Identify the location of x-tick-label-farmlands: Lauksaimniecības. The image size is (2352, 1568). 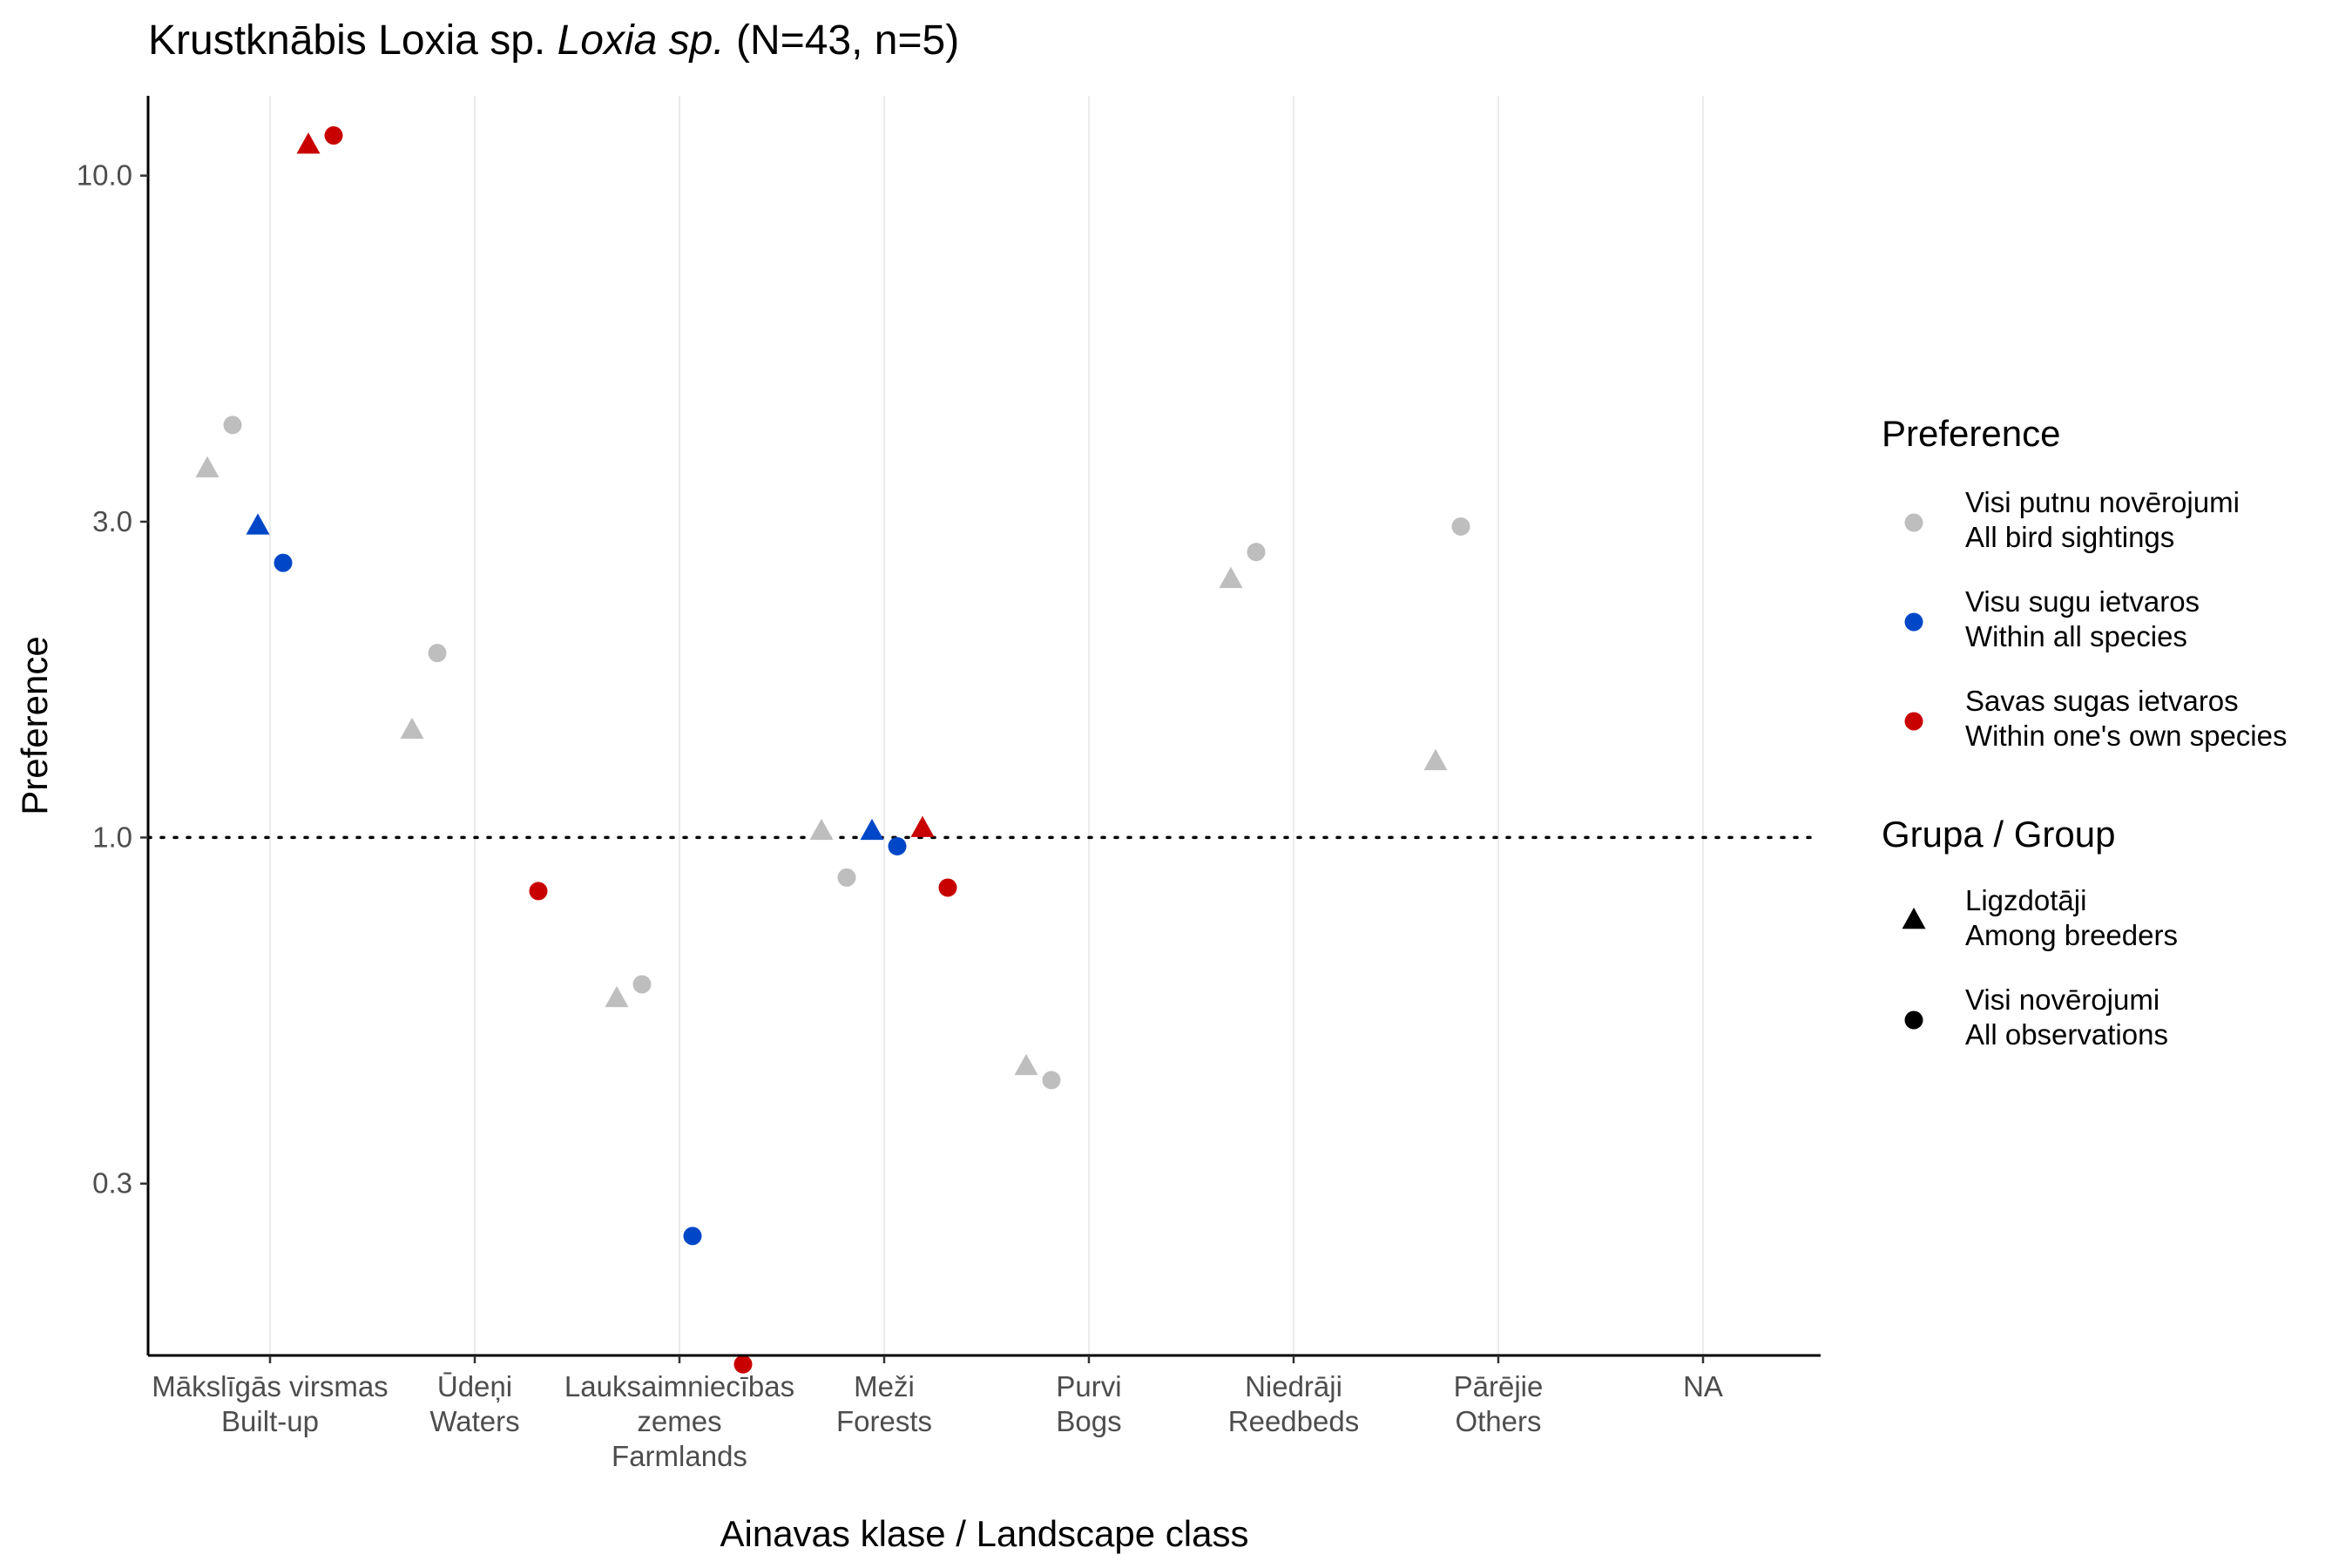
(679, 1386).